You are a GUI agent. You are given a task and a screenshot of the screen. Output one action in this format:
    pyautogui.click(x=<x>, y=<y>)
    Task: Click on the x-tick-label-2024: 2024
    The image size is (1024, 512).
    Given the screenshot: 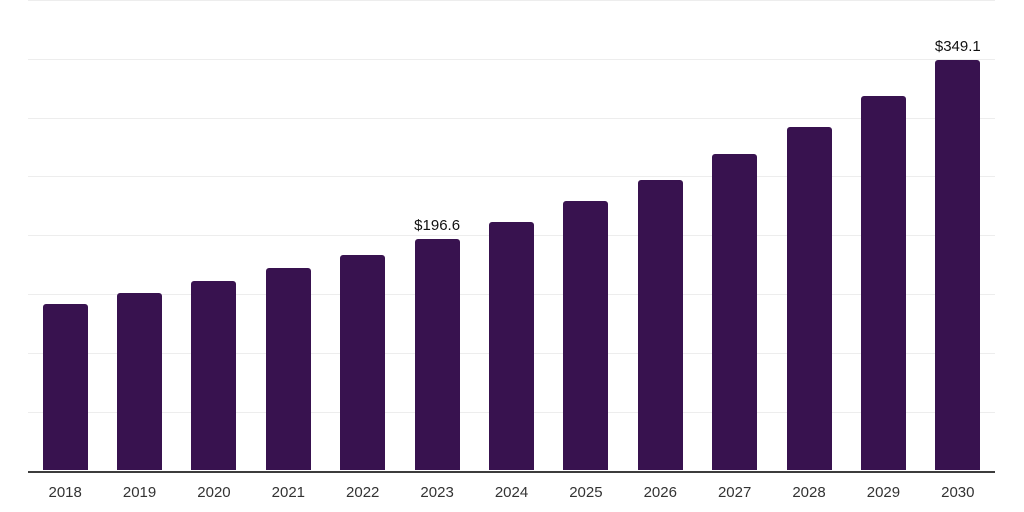 What is the action you would take?
    pyautogui.click(x=511, y=492)
    